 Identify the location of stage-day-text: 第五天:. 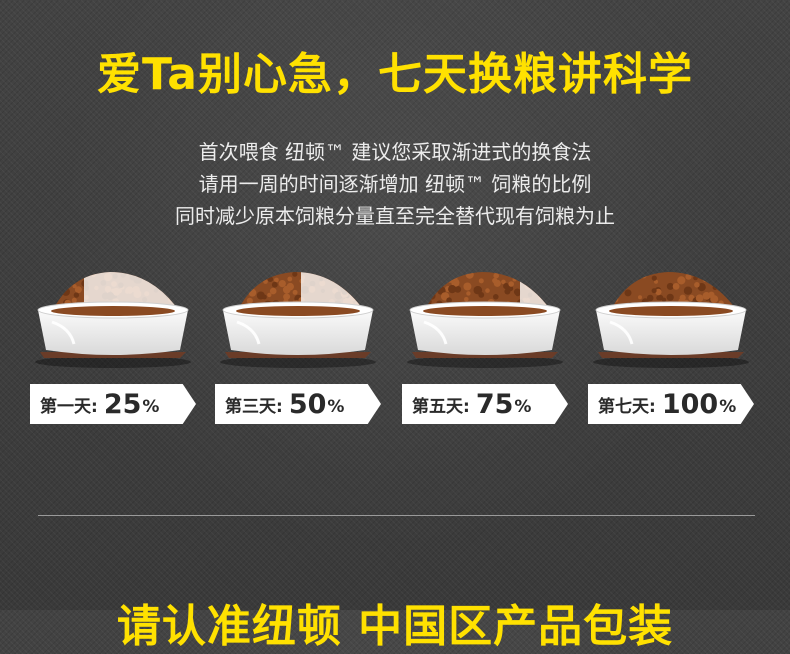
(441, 406).